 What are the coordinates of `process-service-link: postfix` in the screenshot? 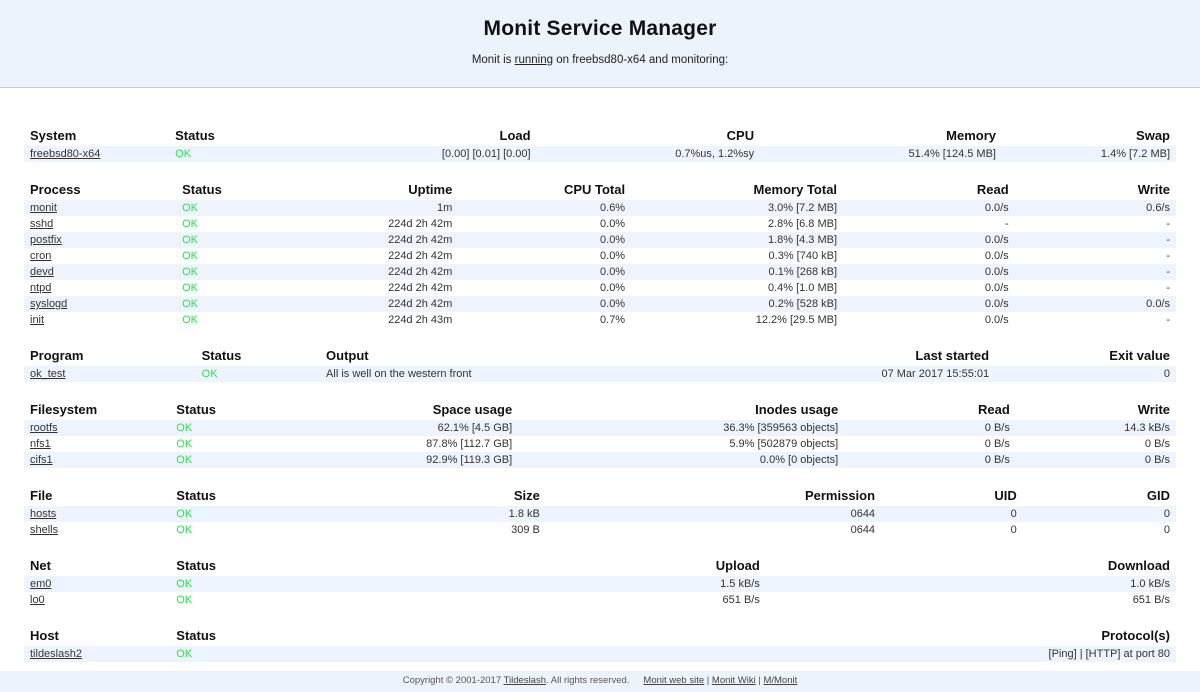 It's located at (46, 240).